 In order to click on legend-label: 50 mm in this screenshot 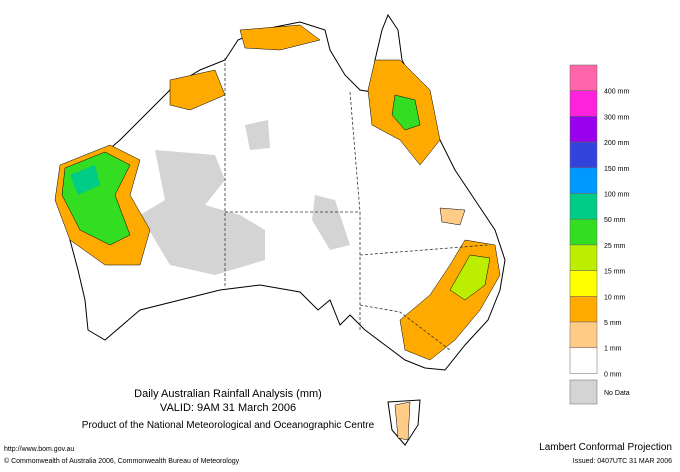, I will do `click(615, 220)`.